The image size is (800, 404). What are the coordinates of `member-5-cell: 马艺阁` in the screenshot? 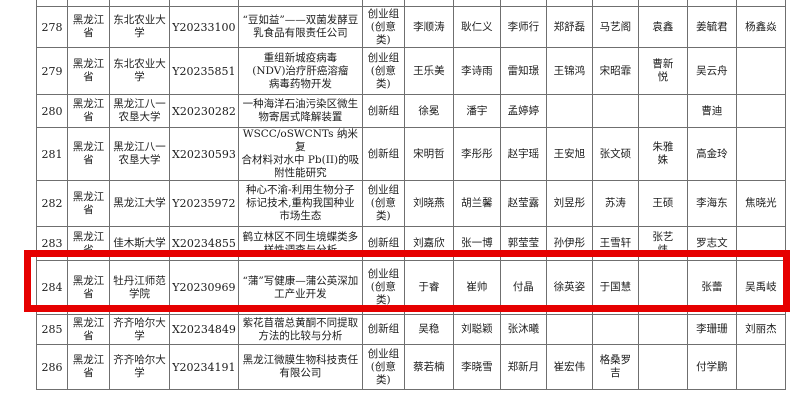 It's located at (615, 27).